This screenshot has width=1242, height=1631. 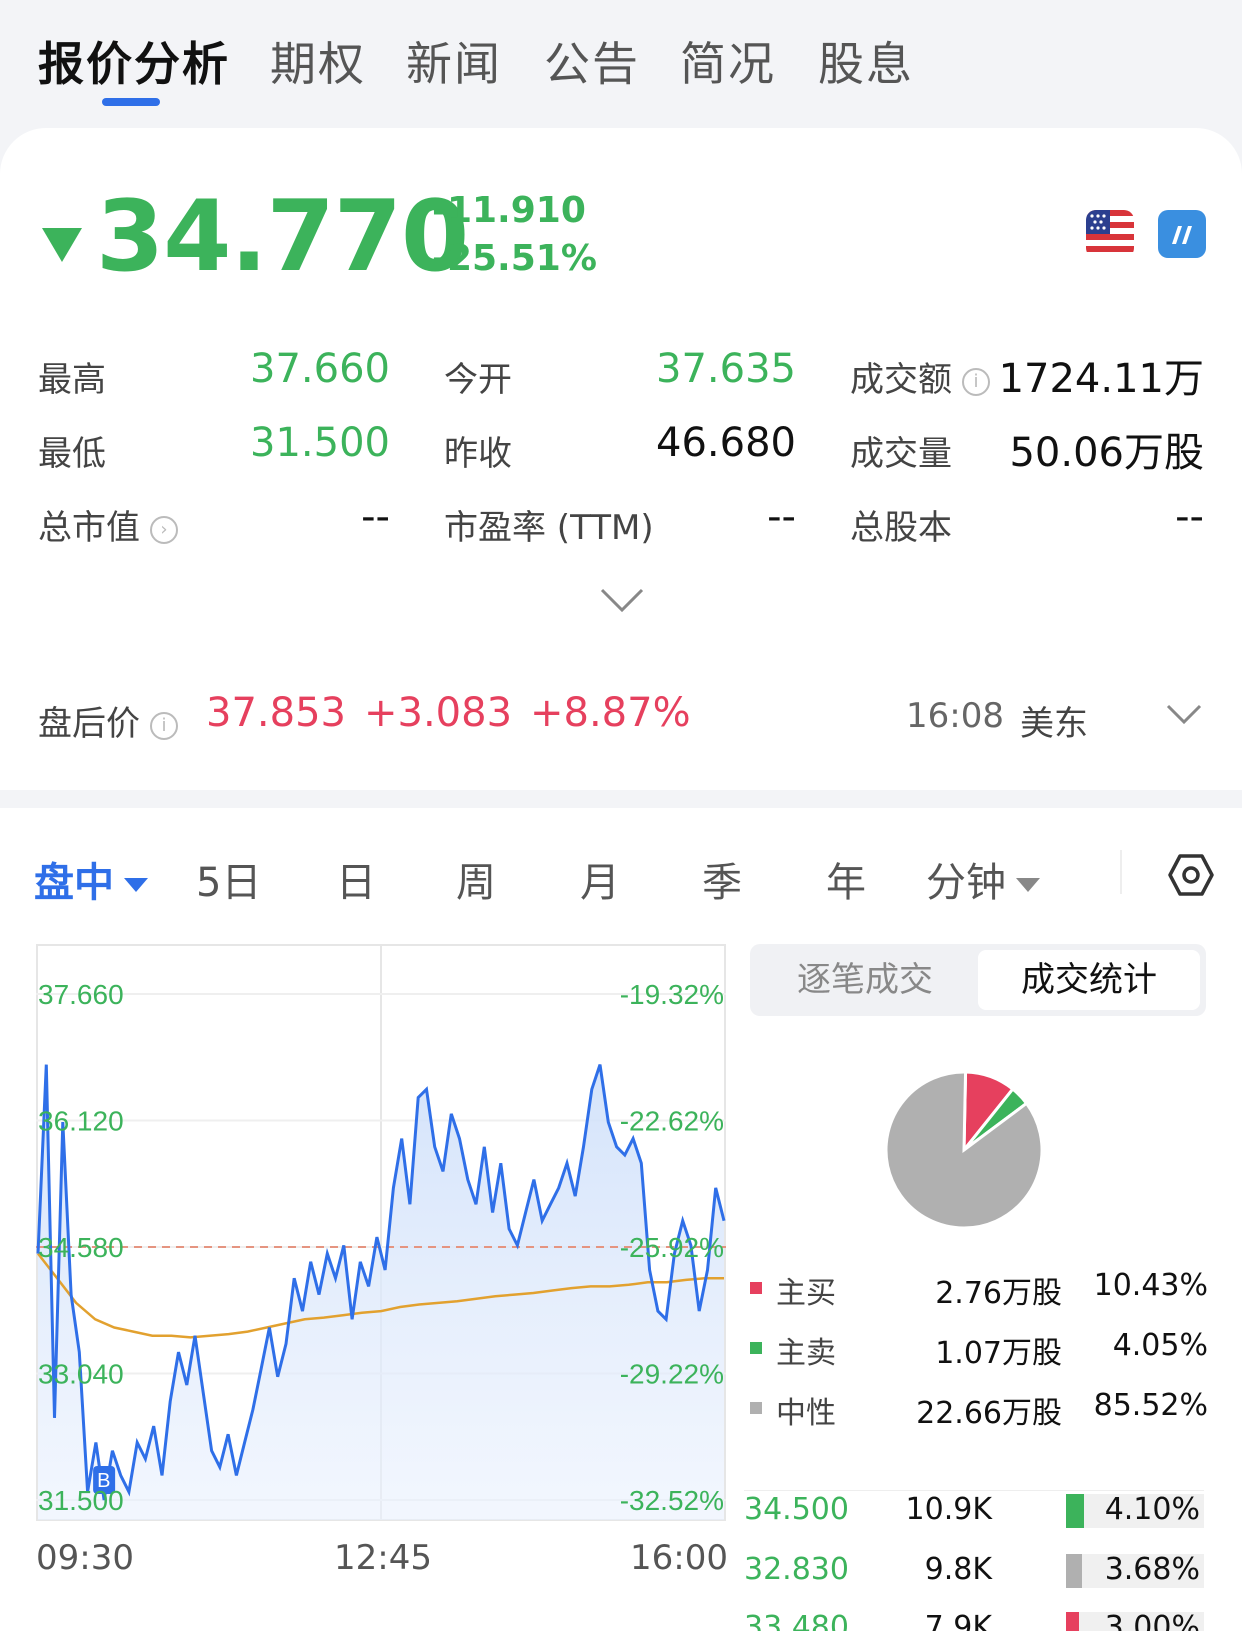 What do you see at coordinates (454, 64) in the screenshot?
I see `tab-news: 新闻` at bounding box center [454, 64].